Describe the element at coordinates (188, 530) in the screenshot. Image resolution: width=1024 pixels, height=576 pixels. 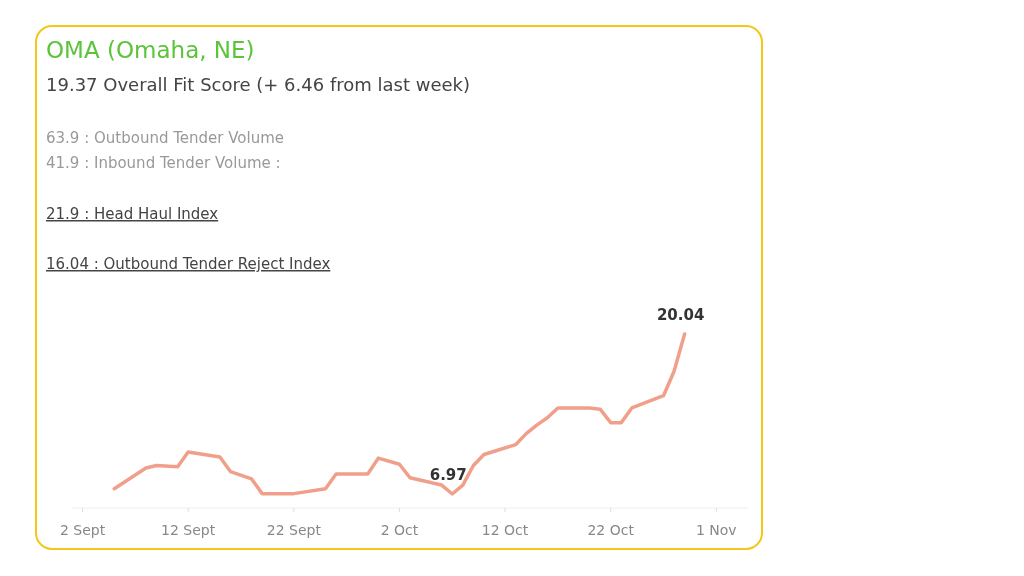
I see `x-tick-label: 12 Sept` at that location.